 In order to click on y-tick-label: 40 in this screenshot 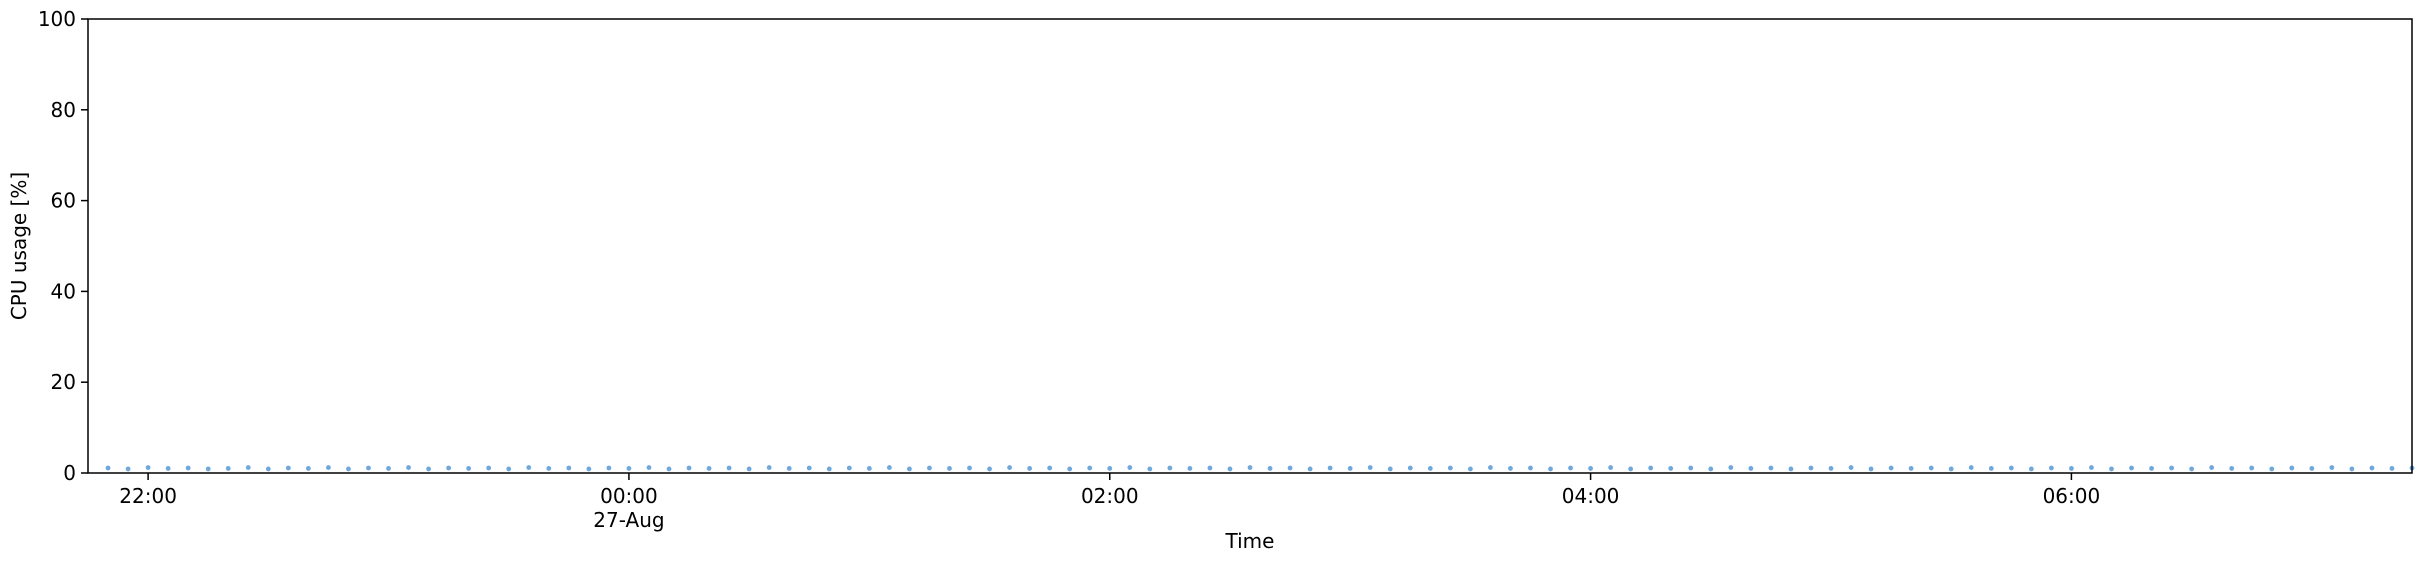, I will do `click(63, 291)`.